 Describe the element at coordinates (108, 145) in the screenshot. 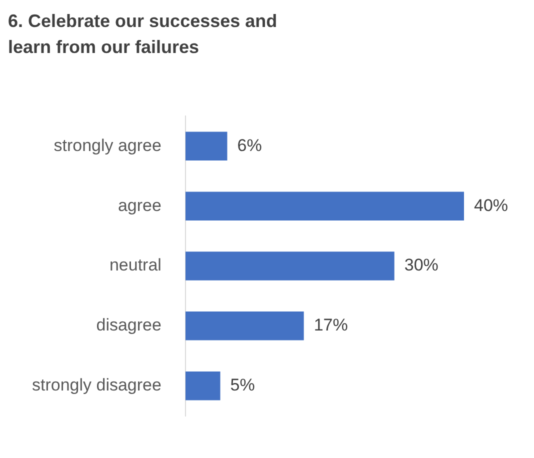

I see `y-tick-label: strongly agree` at that location.